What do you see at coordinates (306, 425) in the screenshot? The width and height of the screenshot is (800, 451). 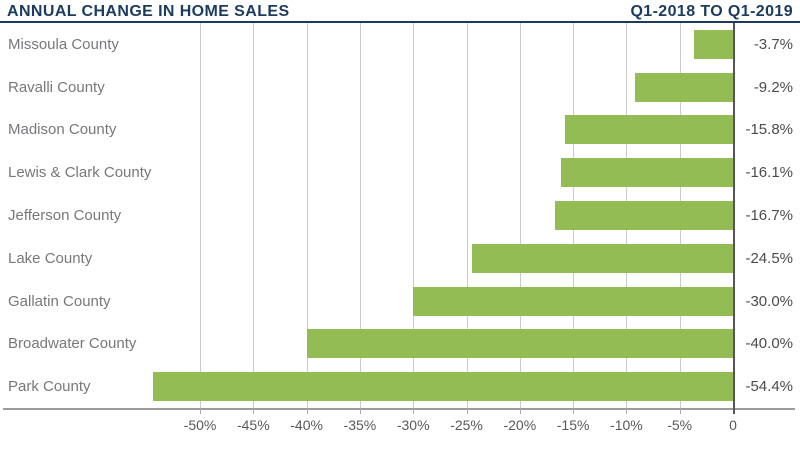 I see `tick-label-40pct: -40%` at bounding box center [306, 425].